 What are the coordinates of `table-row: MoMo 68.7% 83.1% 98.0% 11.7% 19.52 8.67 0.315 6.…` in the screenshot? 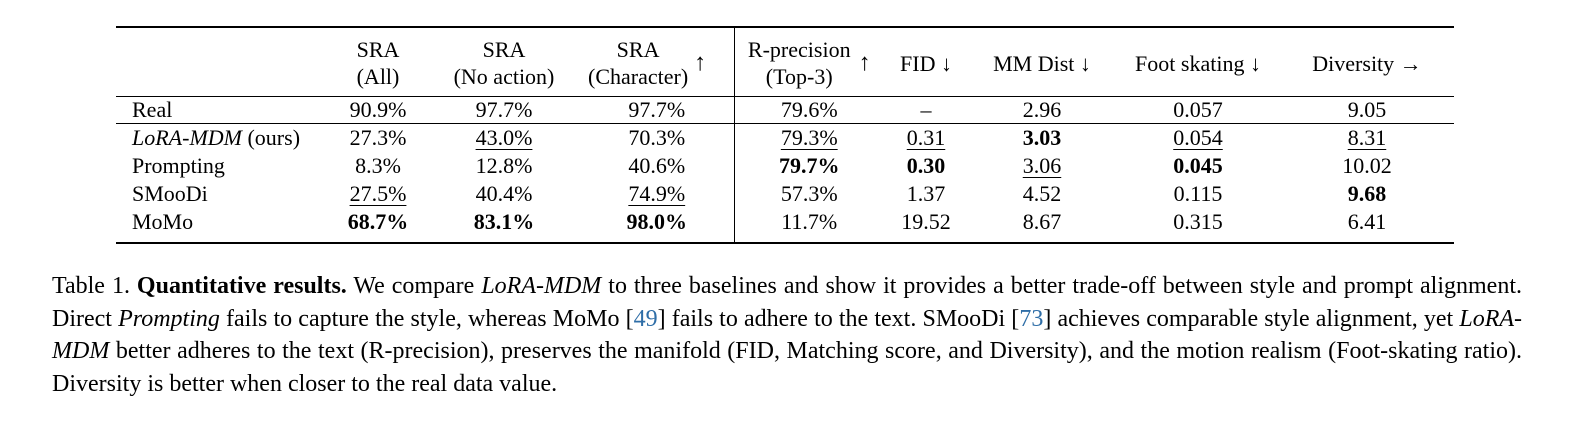 It's located at (785, 225).